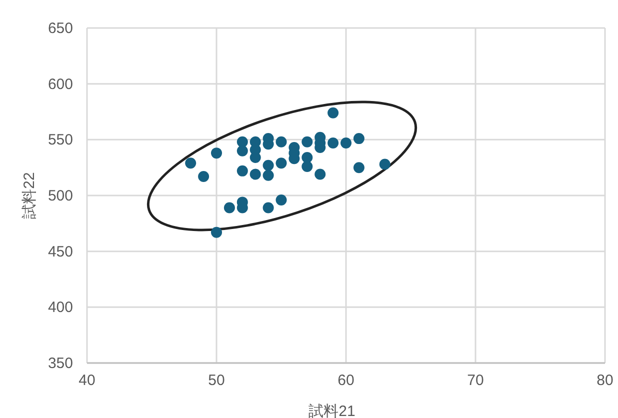 Image resolution: width=618 pixels, height=418 pixels. What do you see at coordinates (332, 410) in the screenshot?
I see `x-axis-title: 試料21` at bounding box center [332, 410].